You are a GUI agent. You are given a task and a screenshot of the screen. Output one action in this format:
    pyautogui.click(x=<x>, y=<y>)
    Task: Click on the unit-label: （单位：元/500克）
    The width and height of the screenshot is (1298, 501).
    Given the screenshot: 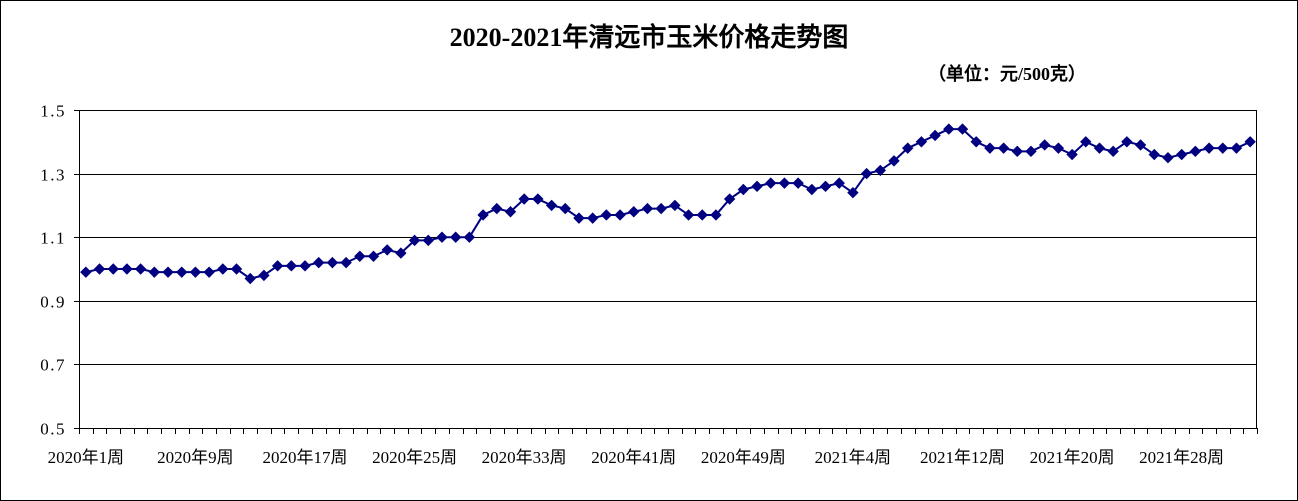 What is the action you would take?
    pyautogui.click(x=1007, y=74)
    